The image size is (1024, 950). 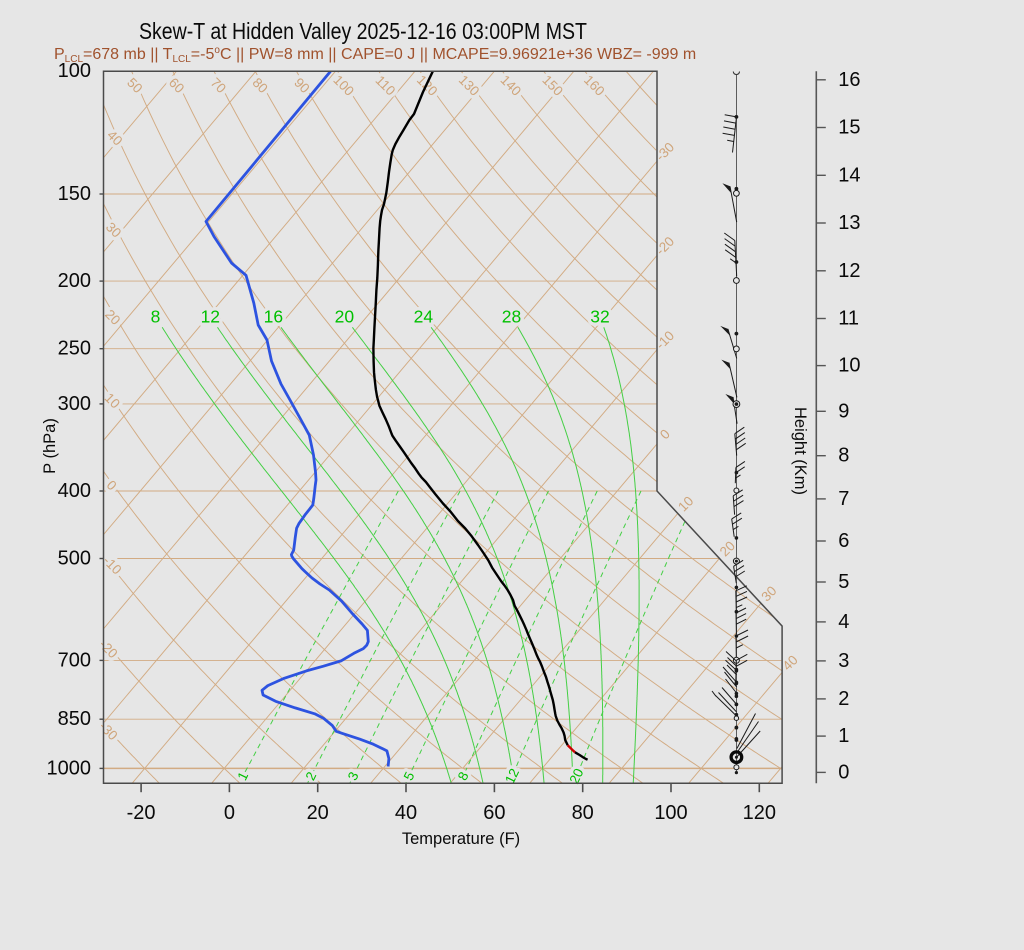 What do you see at coordinates (494, 813) in the screenshot?
I see `svg-text: 60` at bounding box center [494, 813].